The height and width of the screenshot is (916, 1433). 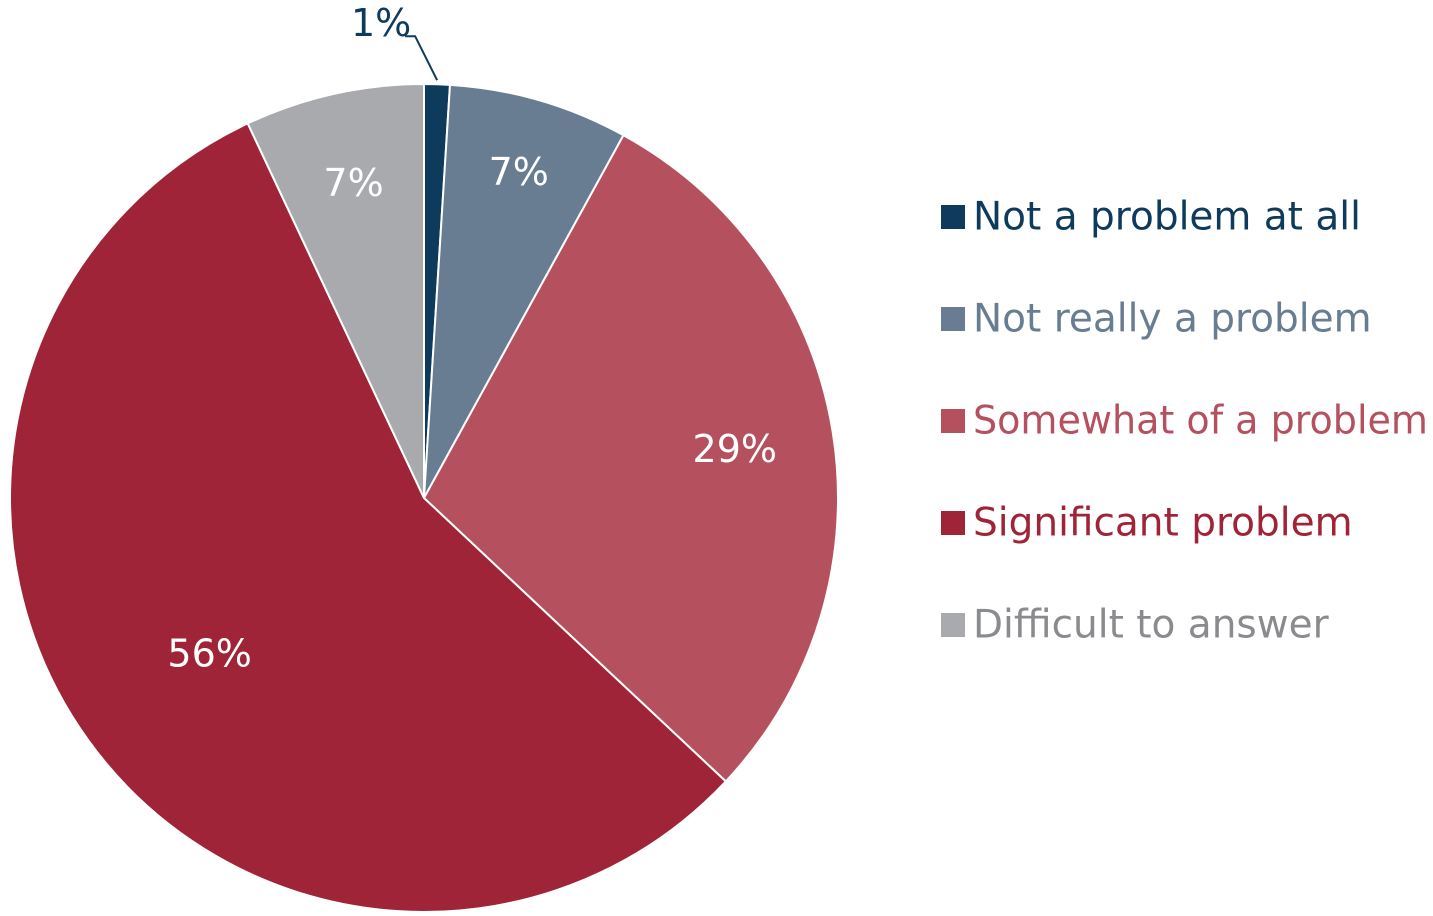 I want to click on legend-swatch-difficult-to-answer, so click(x=953, y=625).